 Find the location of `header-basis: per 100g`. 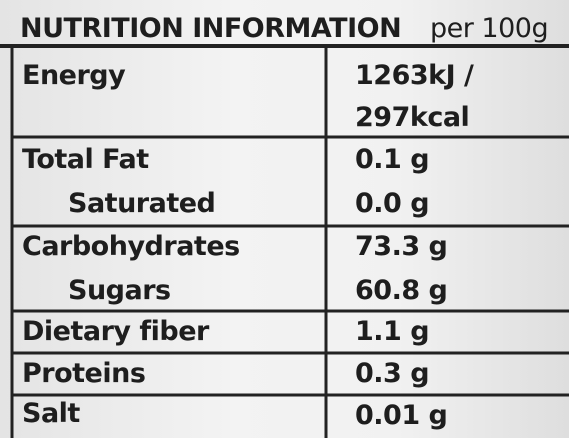

header-basis: per 100g is located at coordinates (489, 28).